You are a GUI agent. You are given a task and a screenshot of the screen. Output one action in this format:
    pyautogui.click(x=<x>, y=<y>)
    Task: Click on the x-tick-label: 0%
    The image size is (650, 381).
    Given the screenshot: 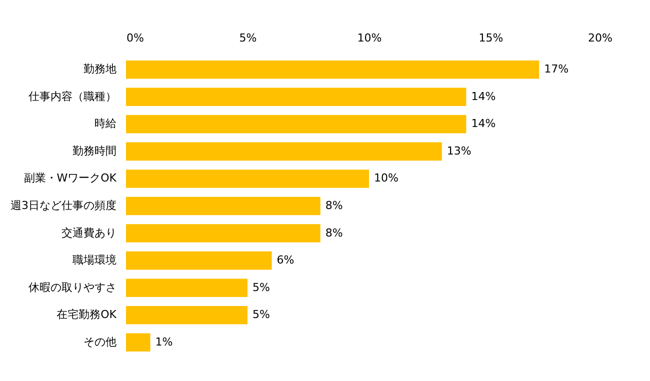 What is the action you would take?
    pyautogui.click(x=135, y=38)
    